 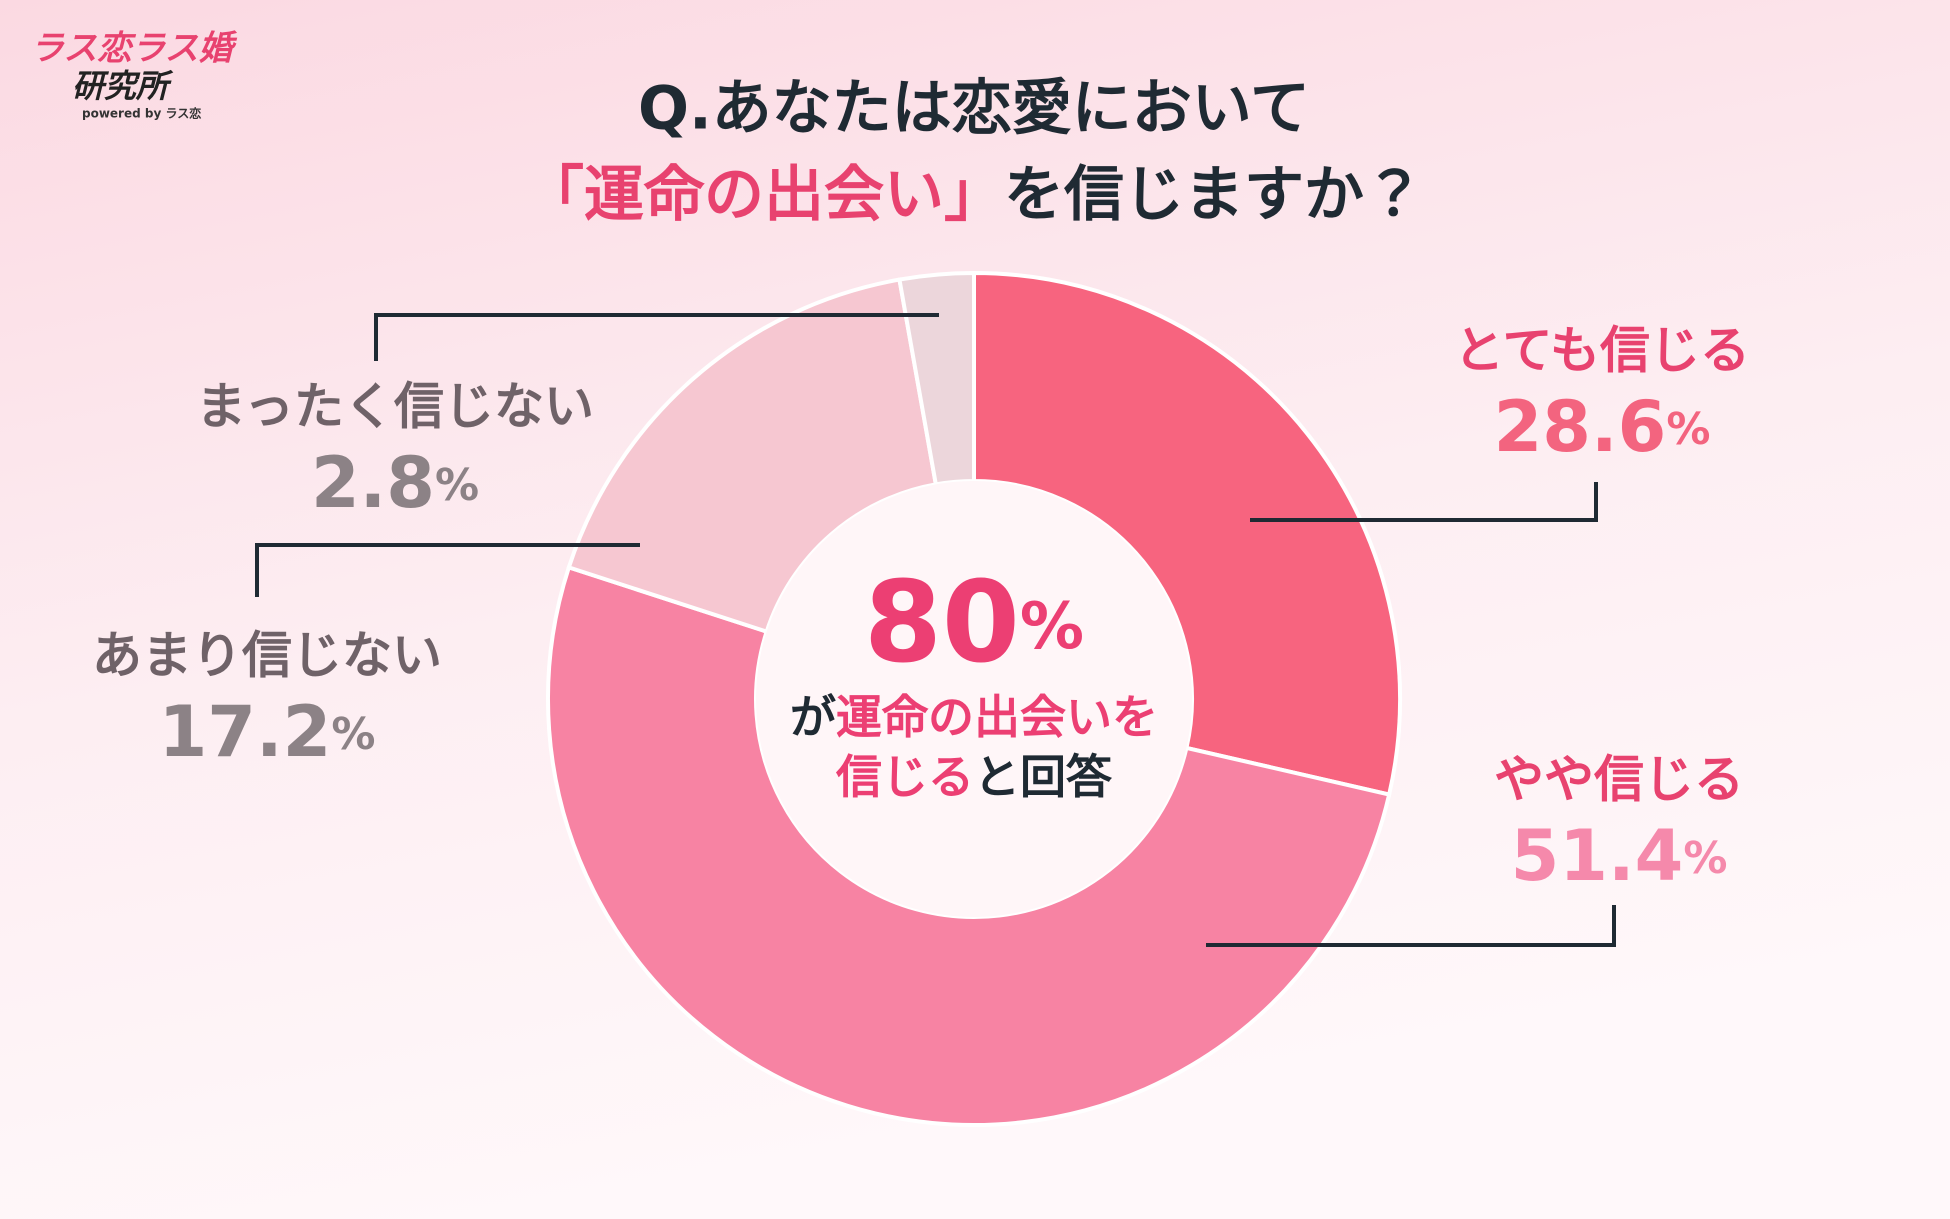 I want to click on center-text: が運命の出会いを, so click(x=974, y=717).